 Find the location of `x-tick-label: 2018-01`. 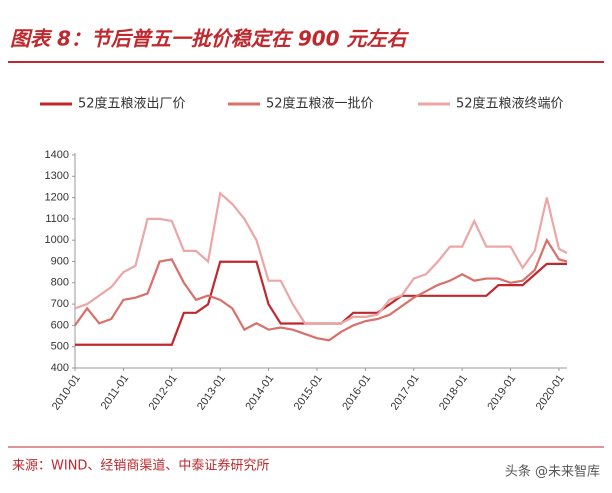

x-tick-label: 2018-01 is located at coordinates (453, 393).